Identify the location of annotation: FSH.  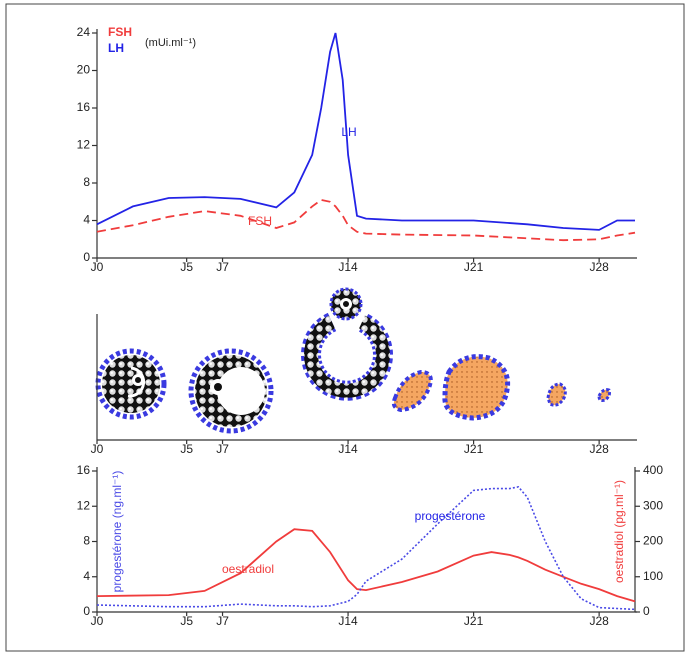
(260, 221).